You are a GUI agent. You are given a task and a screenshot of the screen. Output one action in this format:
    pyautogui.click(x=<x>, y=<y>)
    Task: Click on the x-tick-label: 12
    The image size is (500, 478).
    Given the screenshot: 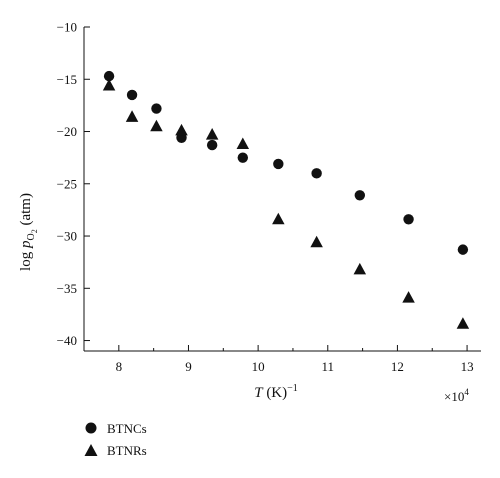 What is the action you would take?
    pyautogui.click(x=397, y=366)
    